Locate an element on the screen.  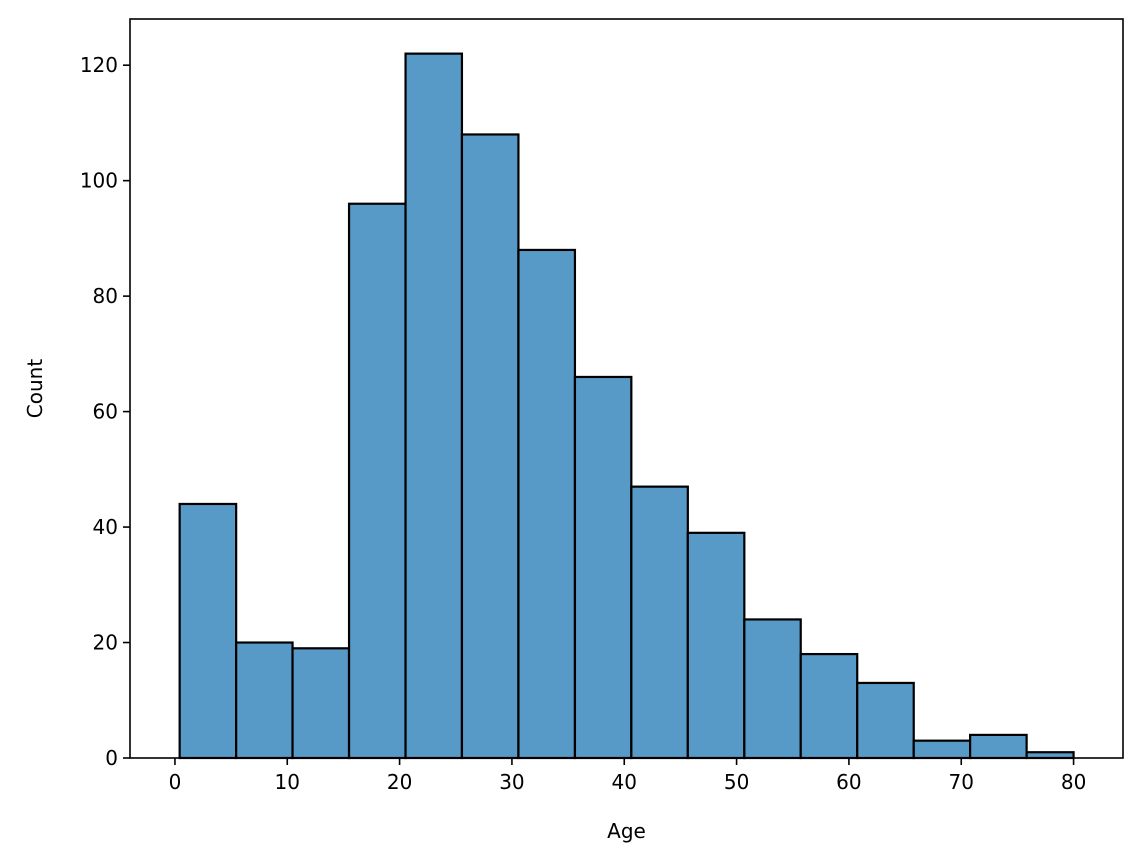
x-tick-label: 40 is located at coordinates (624, 782).